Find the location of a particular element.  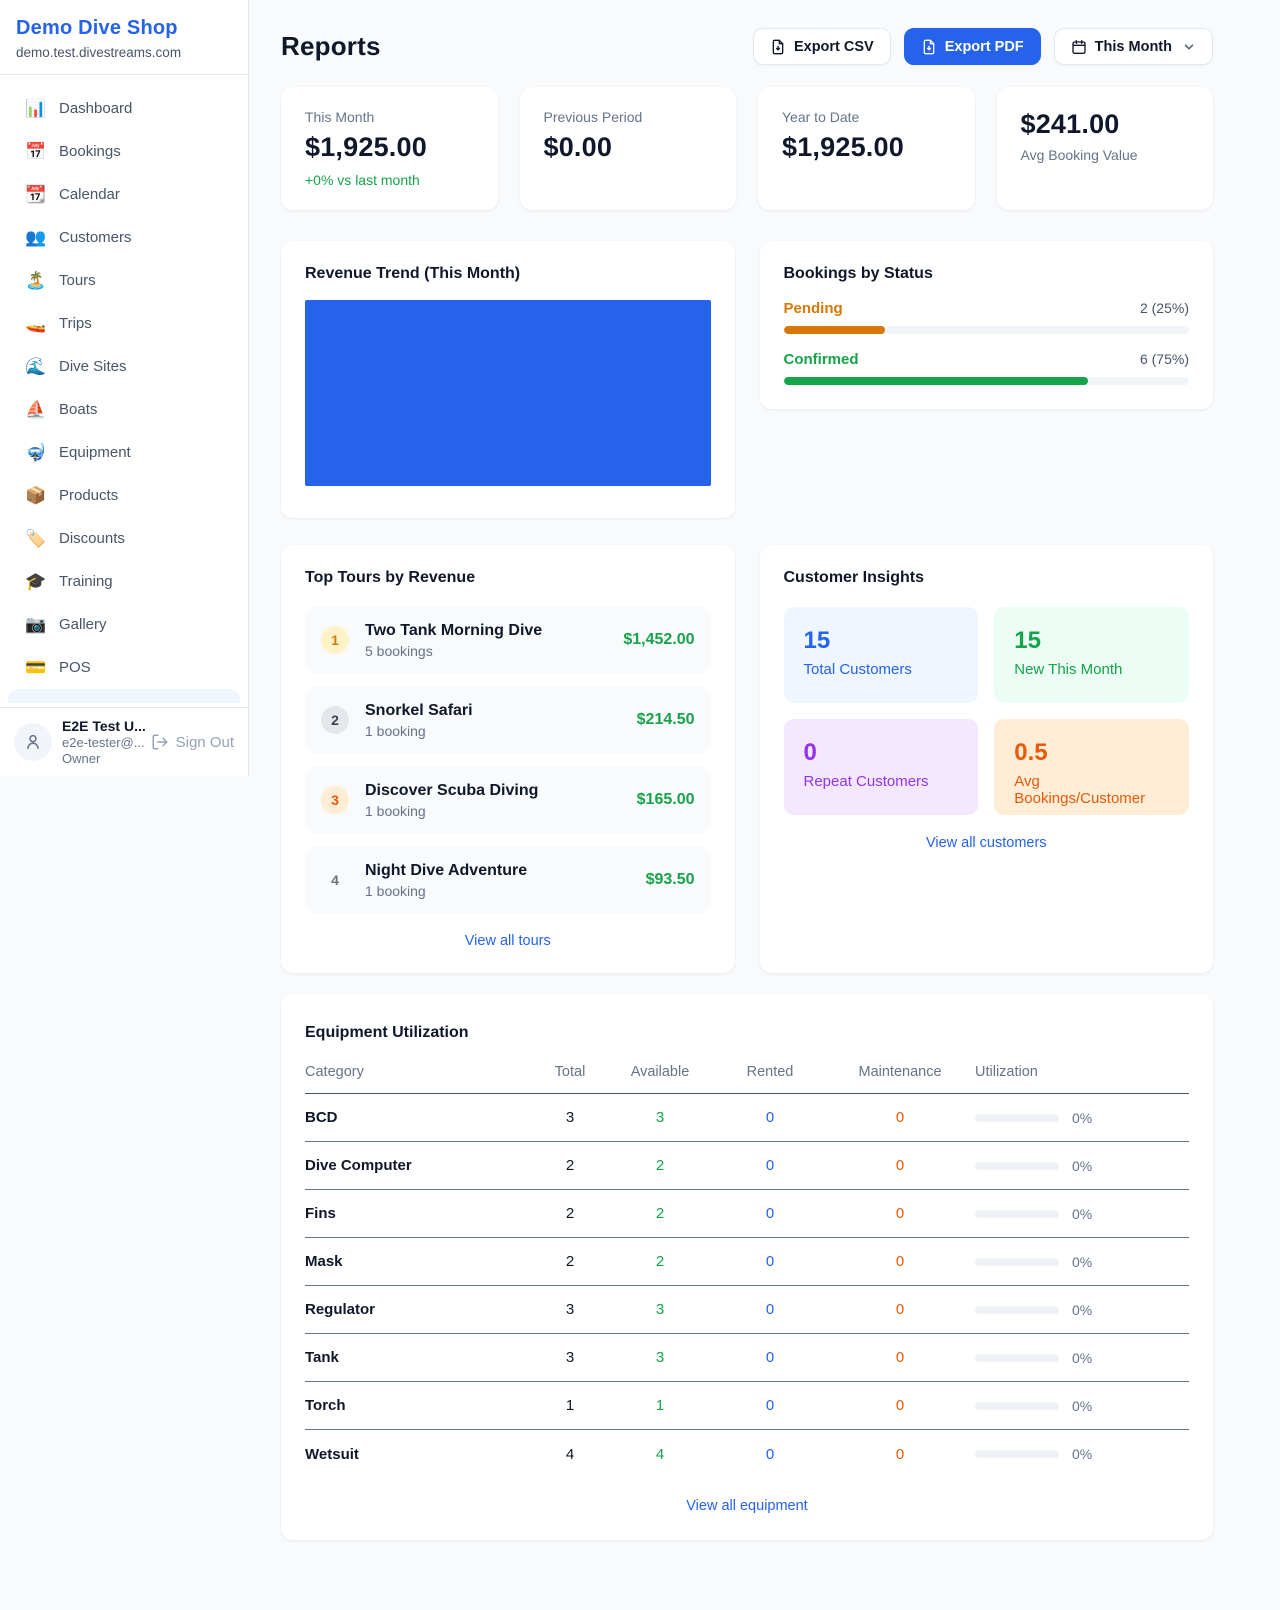

sidebar-item-bookings: 📅 Bookings is located at coordinates (124, 151).